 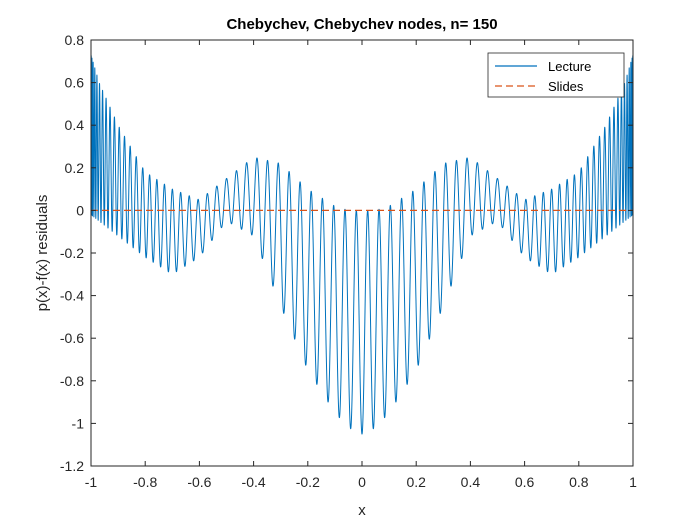 I want to click on x-tick-label: 0, so click(x=362, y=482).